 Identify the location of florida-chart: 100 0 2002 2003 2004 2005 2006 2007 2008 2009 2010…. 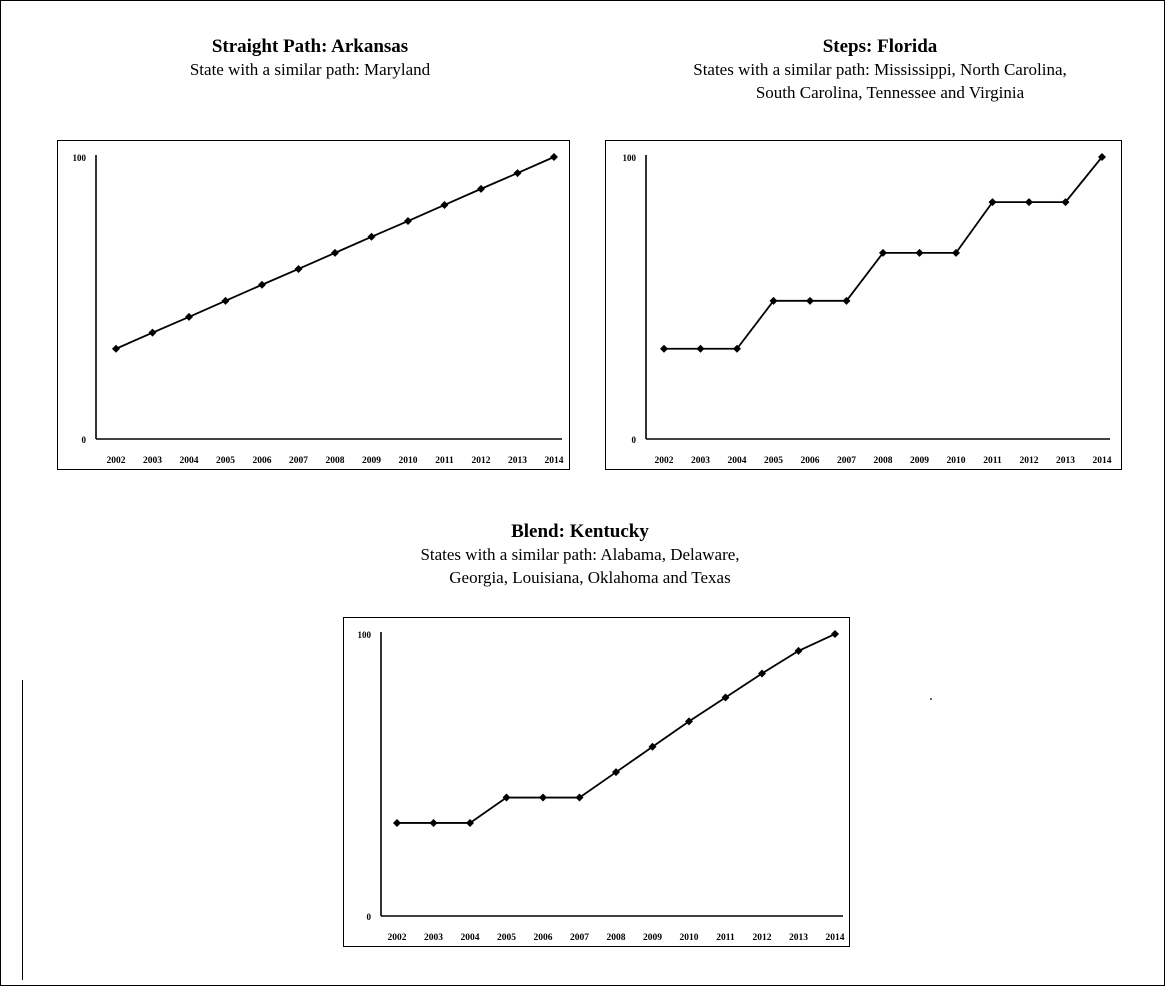
(863, 305).